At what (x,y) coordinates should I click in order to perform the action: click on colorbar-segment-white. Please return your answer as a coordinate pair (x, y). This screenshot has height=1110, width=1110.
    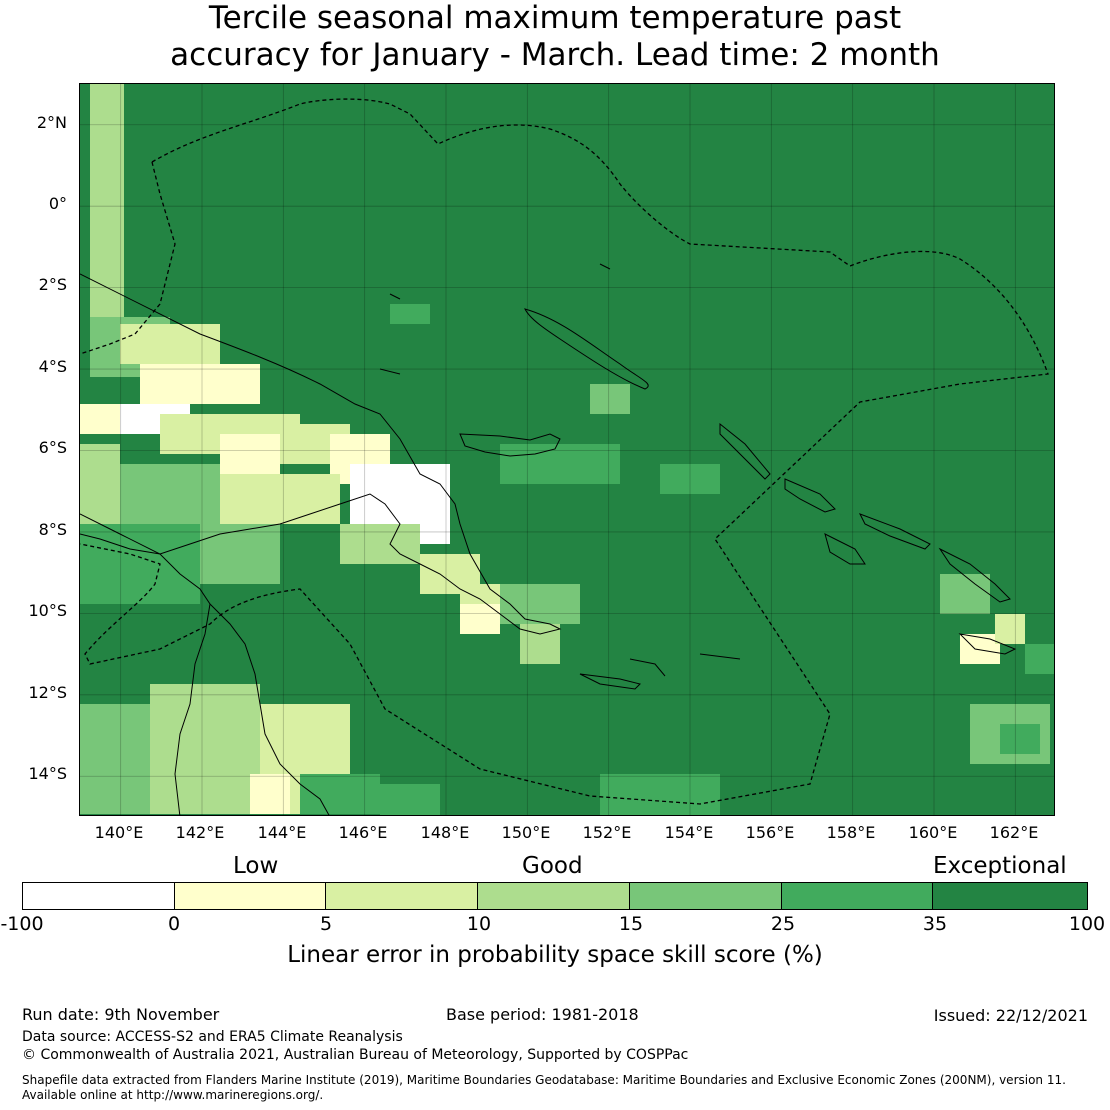
    Looking at the image, I should click on (99, 896).